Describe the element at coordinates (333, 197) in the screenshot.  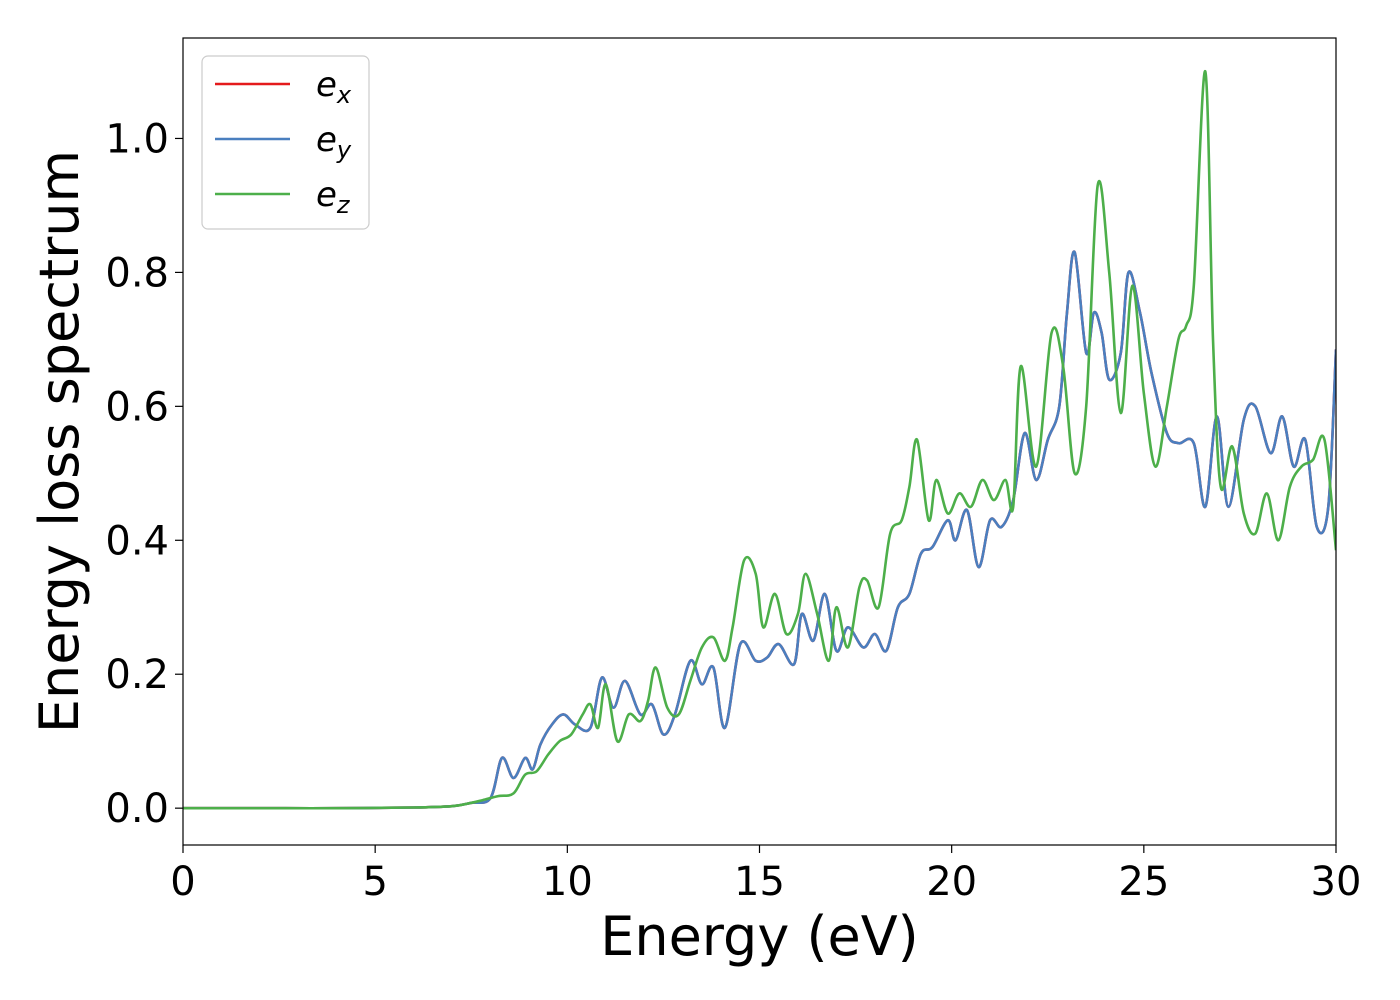
I see `legend-label-e-z: ez` at that location.